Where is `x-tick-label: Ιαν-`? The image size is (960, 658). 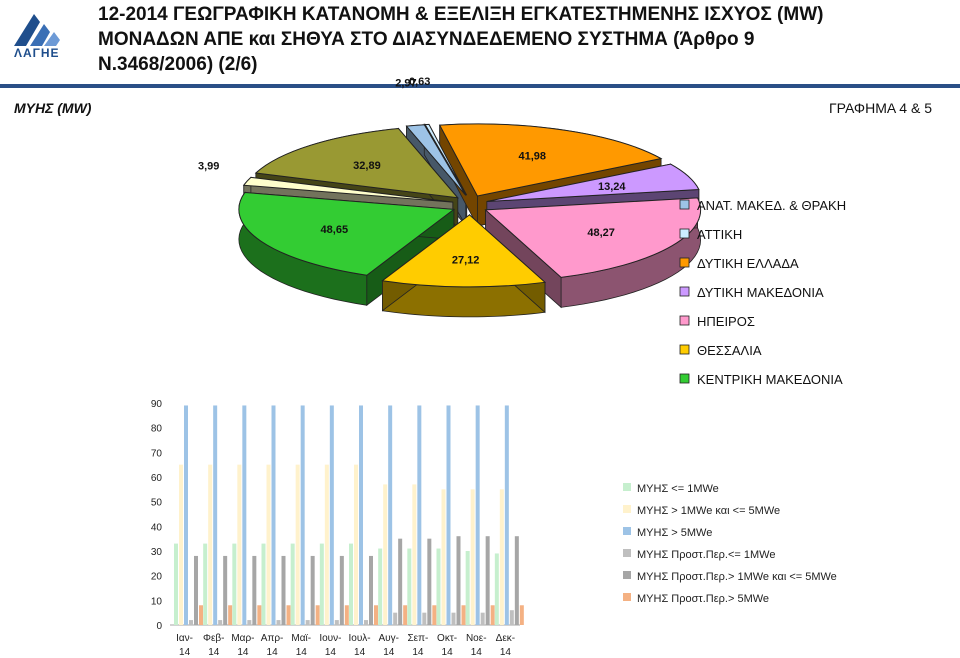
x-tick-label: Ιαν- is located at coordinates (184, 638).